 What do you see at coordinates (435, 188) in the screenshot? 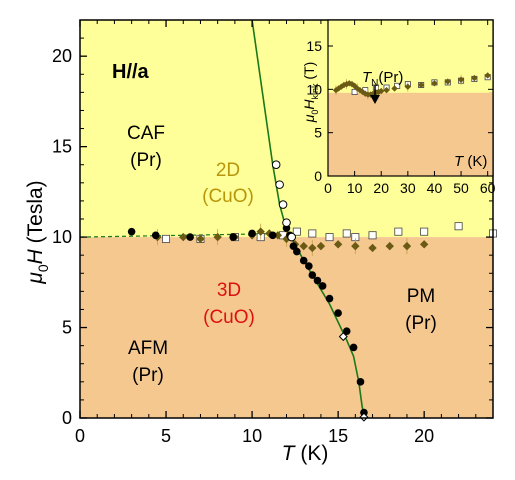
I see `inset-x-tick-label: 40` at bounding box center [435, 188].